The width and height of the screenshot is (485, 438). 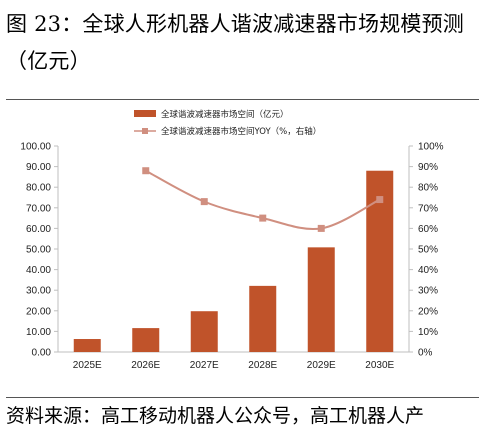 What do you see at coordinates (145, 131) in the screenshot?
I see `legend-line-marker` at bounding box center [145, 131].